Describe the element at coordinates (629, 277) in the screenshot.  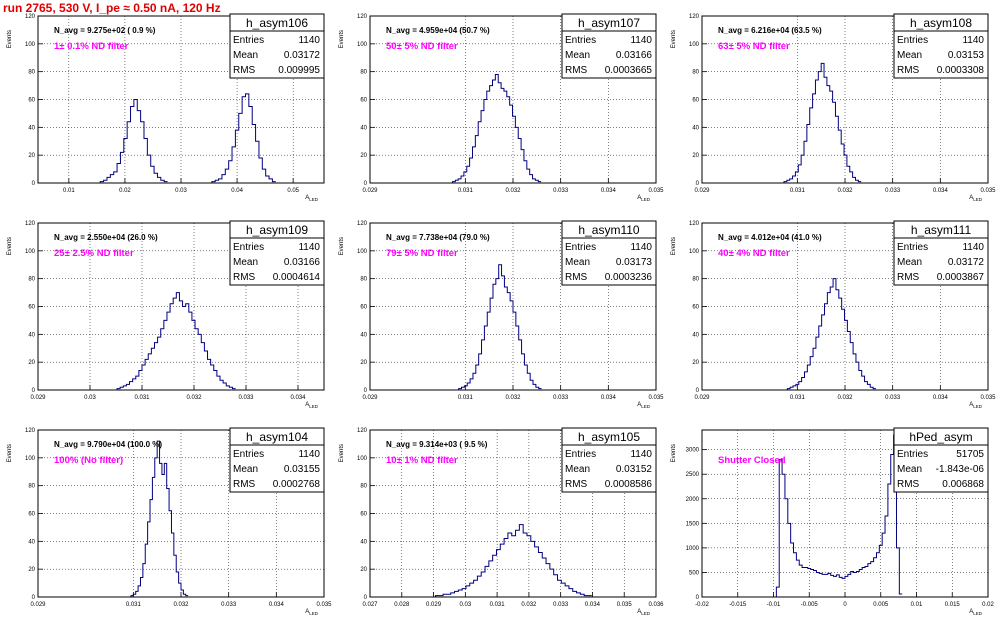
I see `stats-value: 0.0003236` at that location.